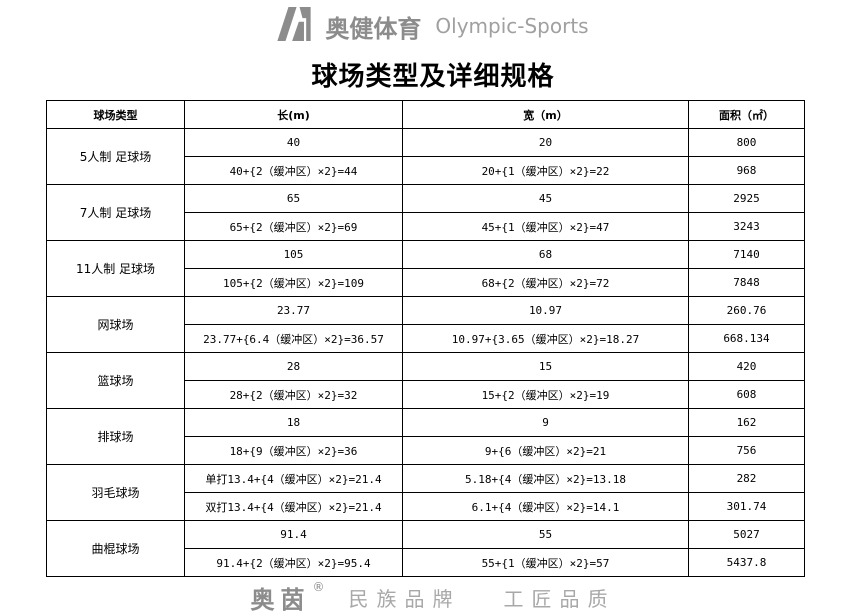 The height and width of the screenshot is (616, 866). Describe the element at coordinates (293, 282) in the screenshot. I see `length-cell: 105+{2（缓冲区）×2}=109` at that location.